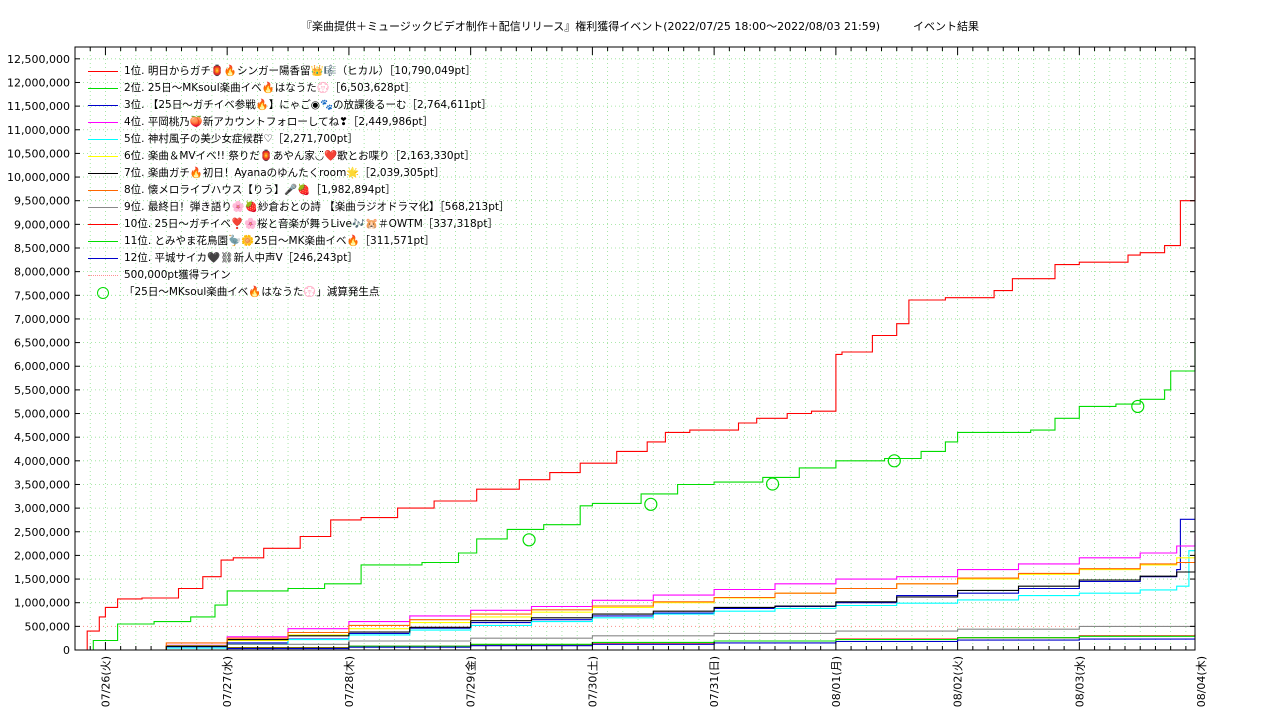 The image size is (1280, 720). Describe the element at coordinates (1079, 681) in the screenshot. I see `x-tick-label: 08/03(水)` at that location.